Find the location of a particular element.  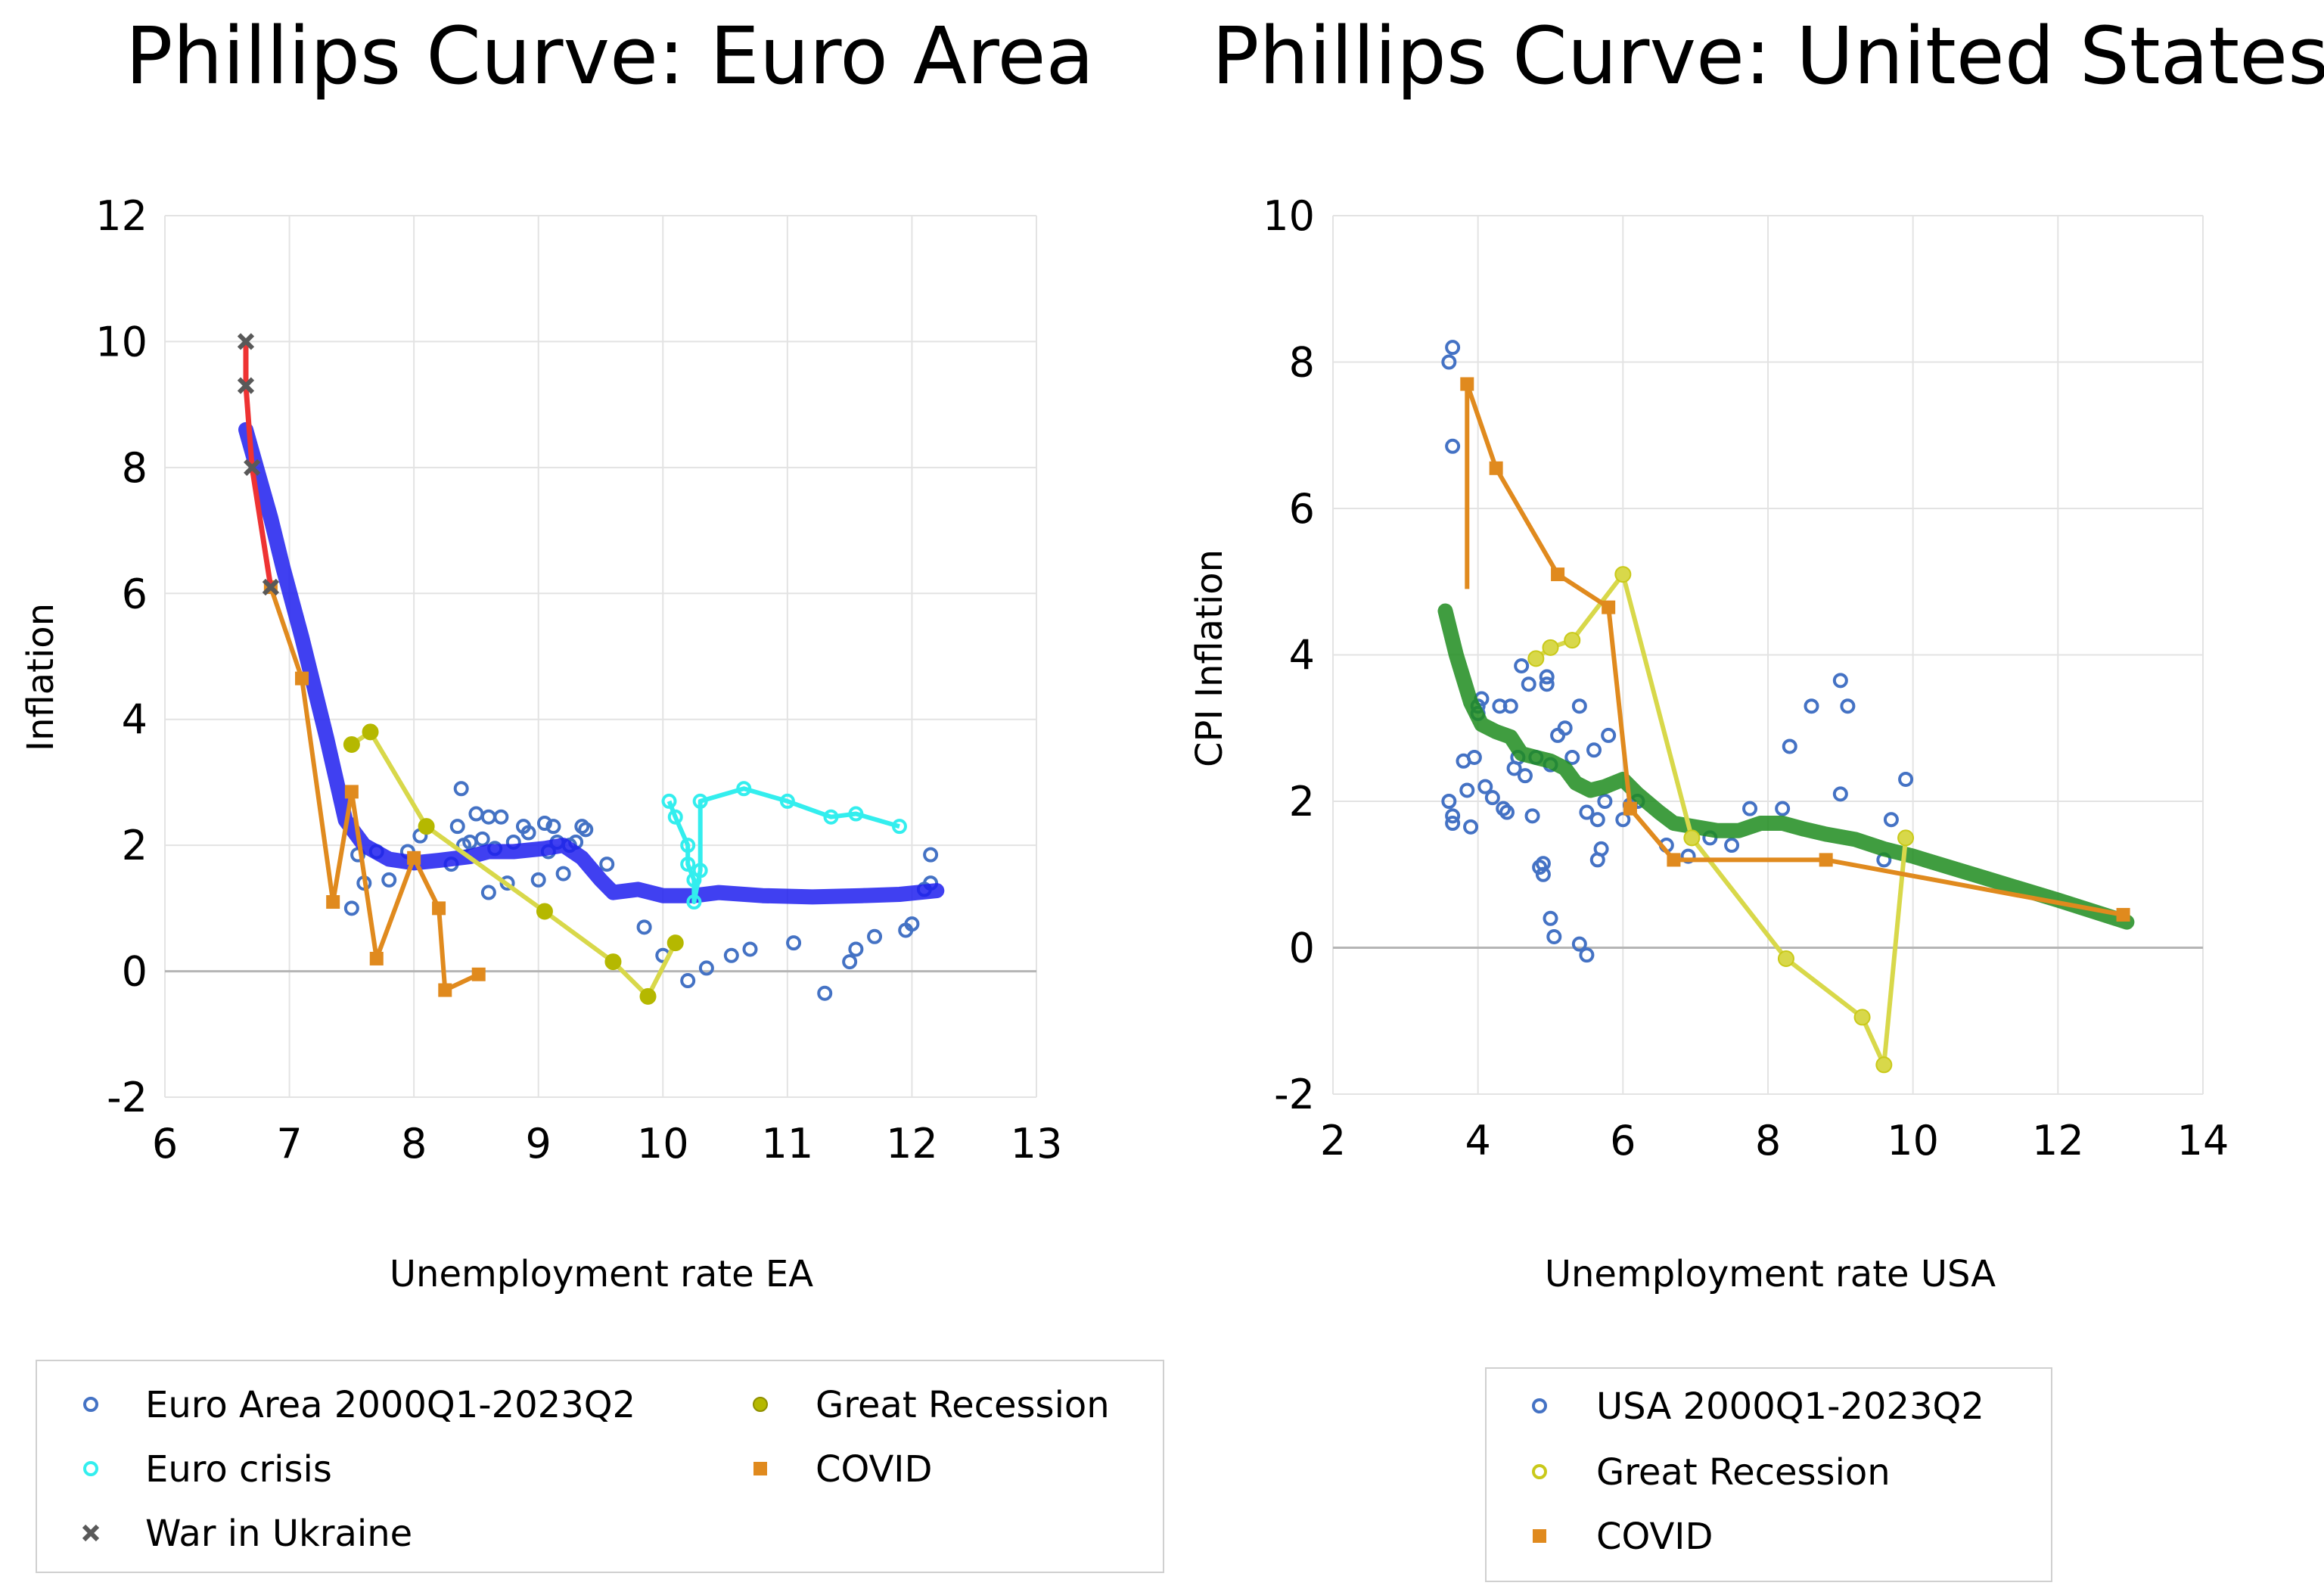

chart-title: Phillips Curve: Euro Area is located at coordinates (610, 56).